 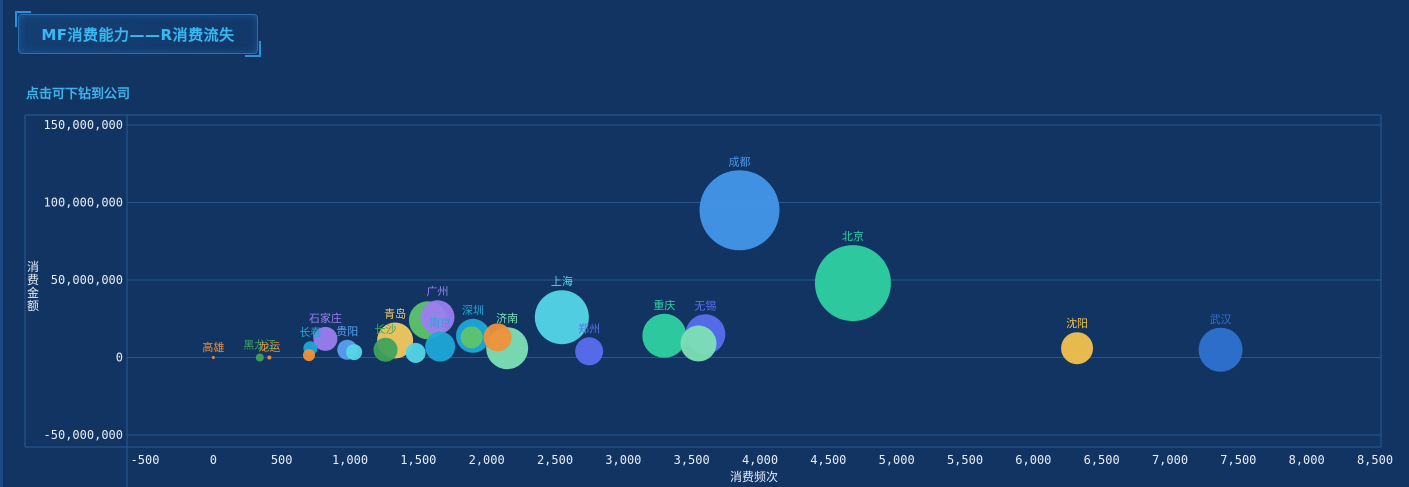 What do you see at coordinates (33, 280) in the screenshot?
I see `y-axis-title-char: 费` at bounding box center [33, 280].